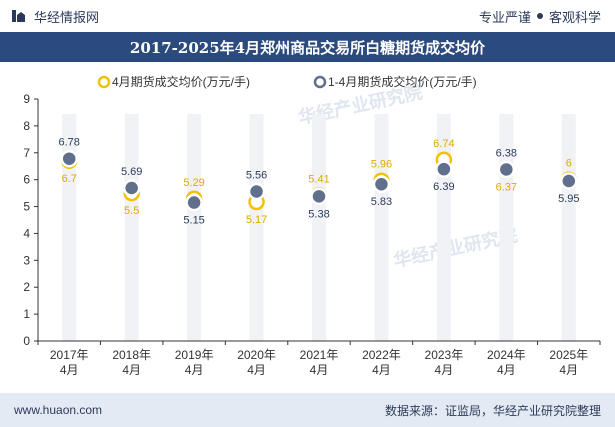 Image resolution: width=615 pixels, height=427 pixels. I want to click on y-tick-label: 4, so click(26, 233).